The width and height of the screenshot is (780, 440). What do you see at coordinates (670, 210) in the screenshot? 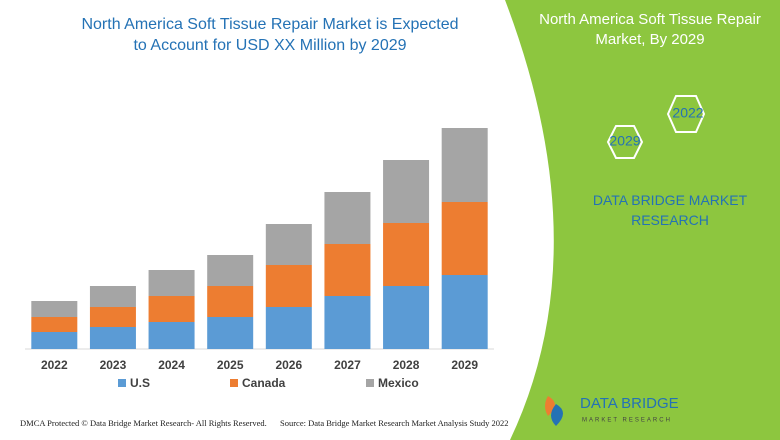
I see `brand: DATA BRIDGE MARKET RESEARCH` at bounding box center [670, 210].